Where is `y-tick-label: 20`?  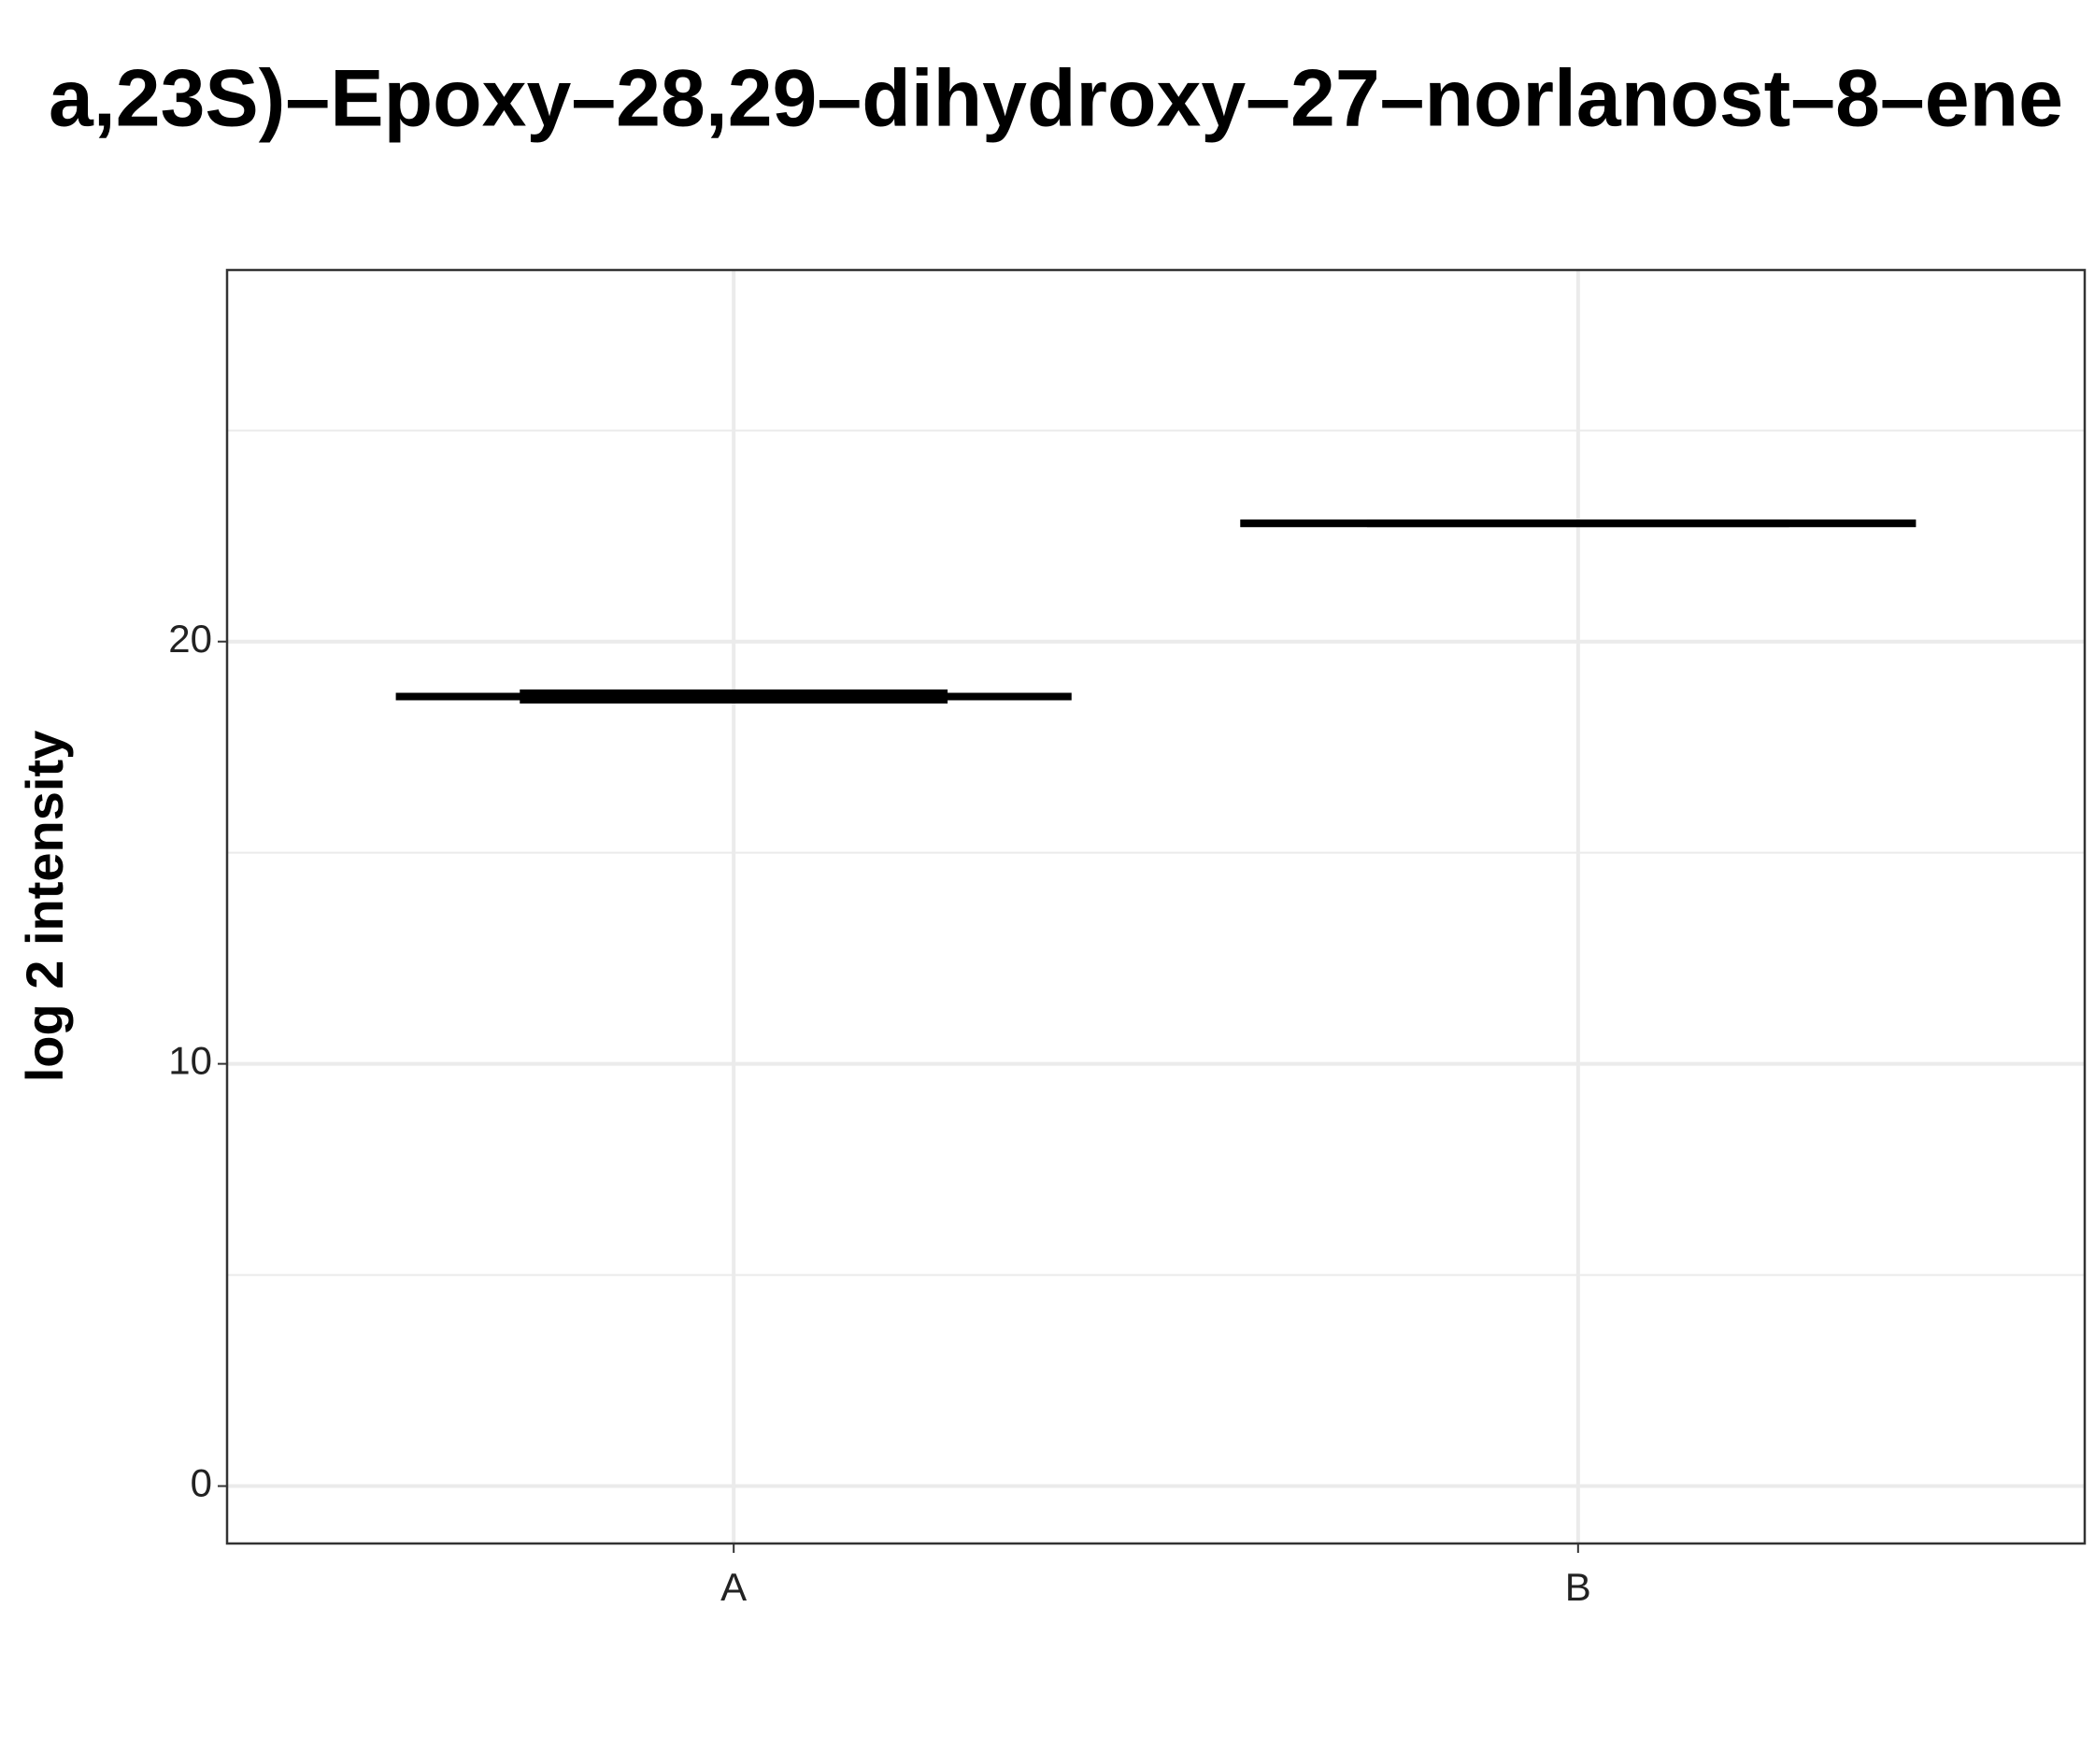
y-tick-label: 20 is located at coordinates (190, 639).